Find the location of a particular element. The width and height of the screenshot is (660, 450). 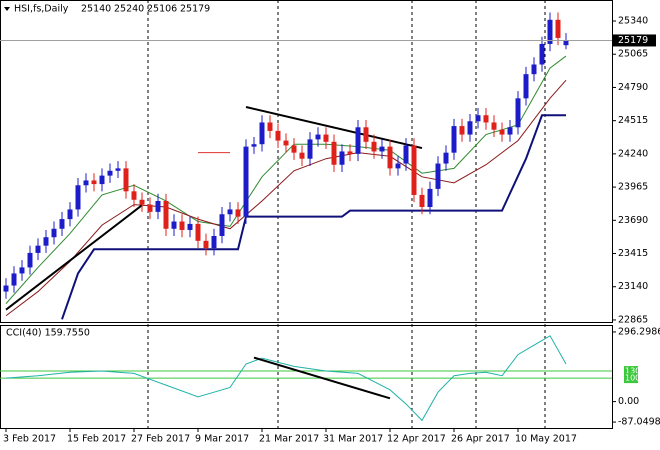

y-tick-label: 0.00 is located at coordinates (628, 401).